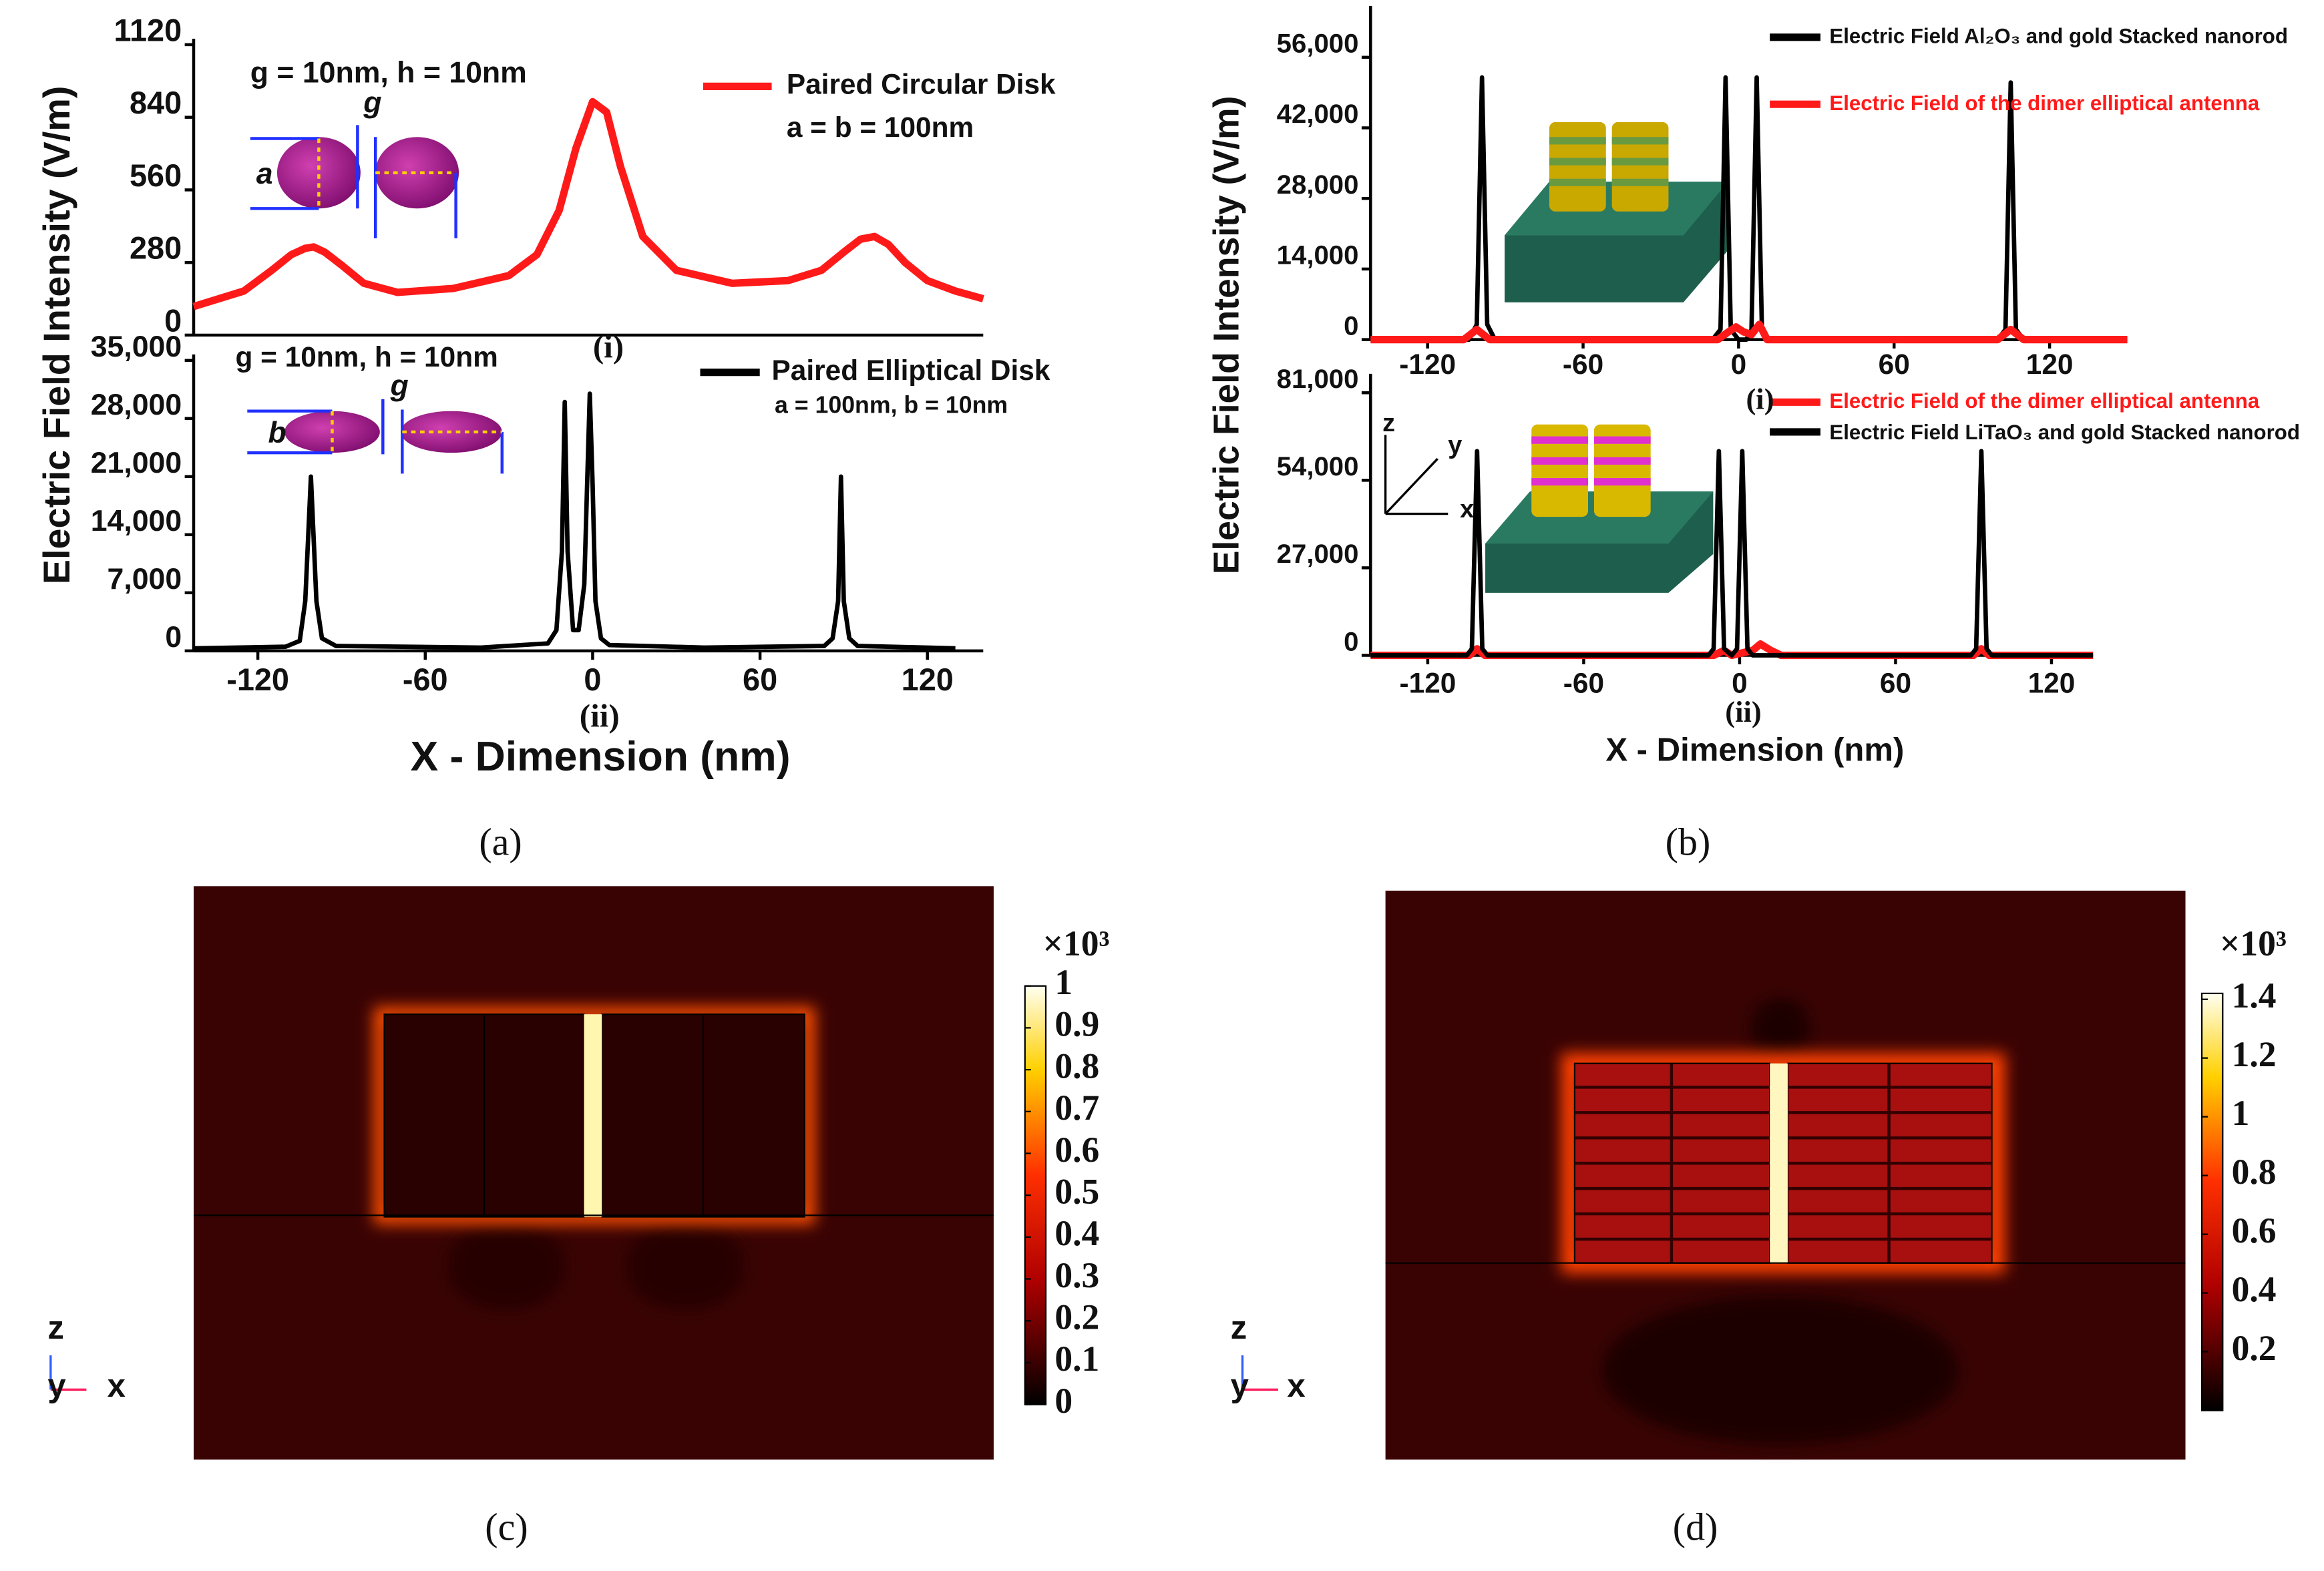 The width and height of the screenshot is (2324, 1571). I want to click on panel-caption: (a), so click(501, 841).